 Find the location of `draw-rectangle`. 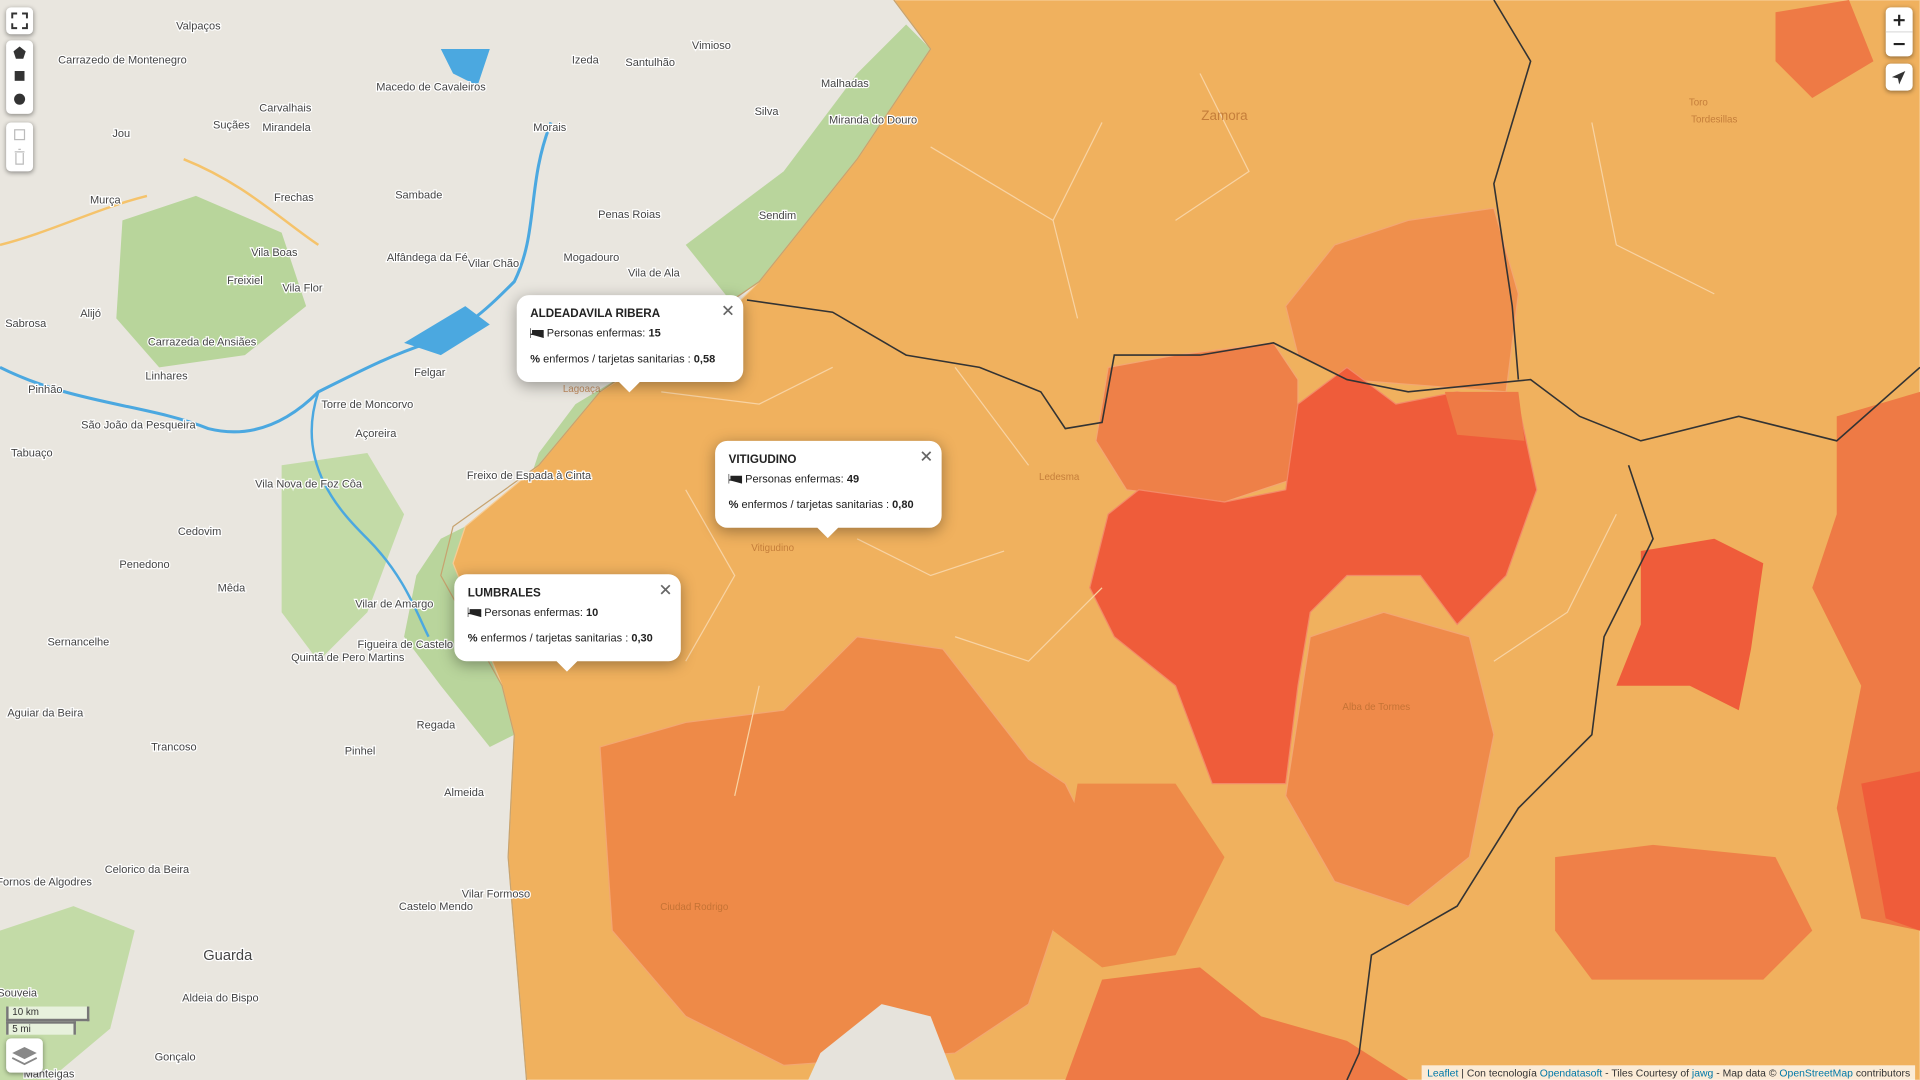

draw-rectangle is located at coordinates (19, 76).